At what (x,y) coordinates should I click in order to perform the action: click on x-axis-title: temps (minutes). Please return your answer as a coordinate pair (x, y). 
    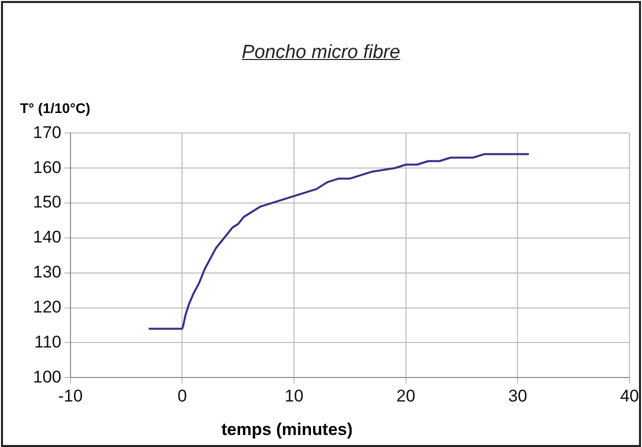
    Looking at the image, I should click on (287, 430).